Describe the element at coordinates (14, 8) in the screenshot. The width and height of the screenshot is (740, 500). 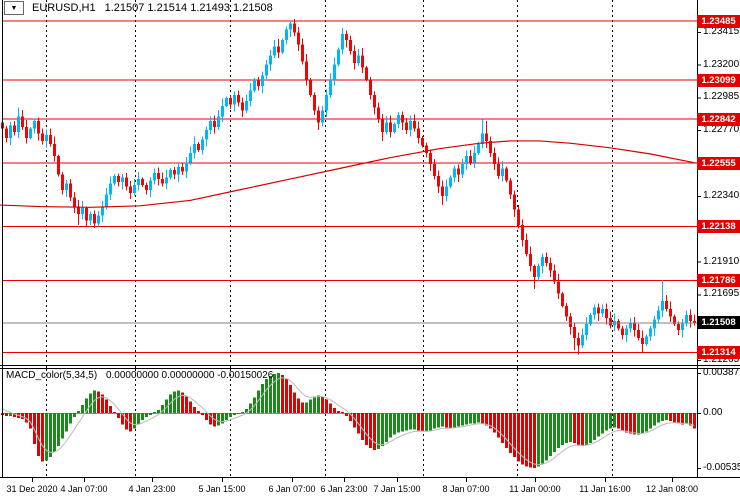
I see `symbol-dropdown-button: ▼` at that location.